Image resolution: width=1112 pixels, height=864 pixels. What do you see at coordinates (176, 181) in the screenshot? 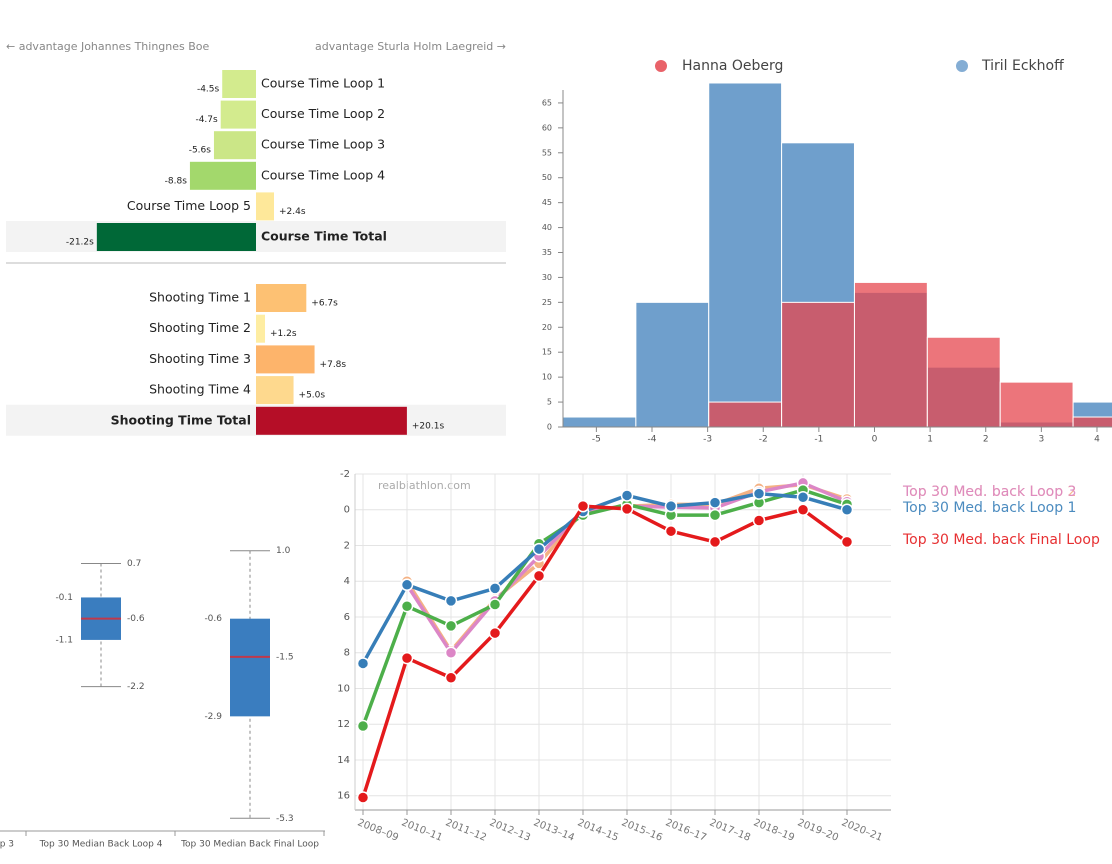
I see `value-label: -8.8s` at bounding box center [176, 181].